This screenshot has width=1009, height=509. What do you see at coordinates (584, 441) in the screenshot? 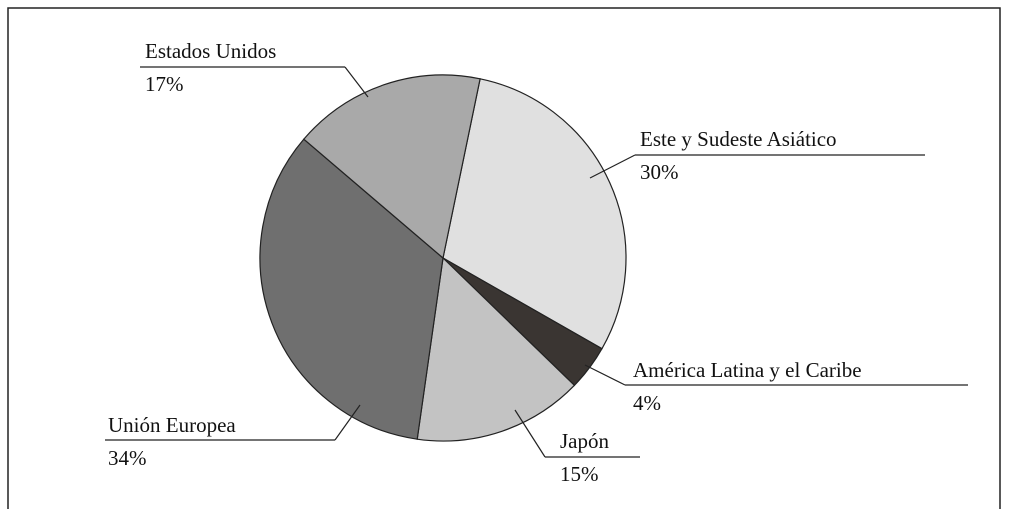
I see `slice-label: Japón` at bounding box center [584, 441].